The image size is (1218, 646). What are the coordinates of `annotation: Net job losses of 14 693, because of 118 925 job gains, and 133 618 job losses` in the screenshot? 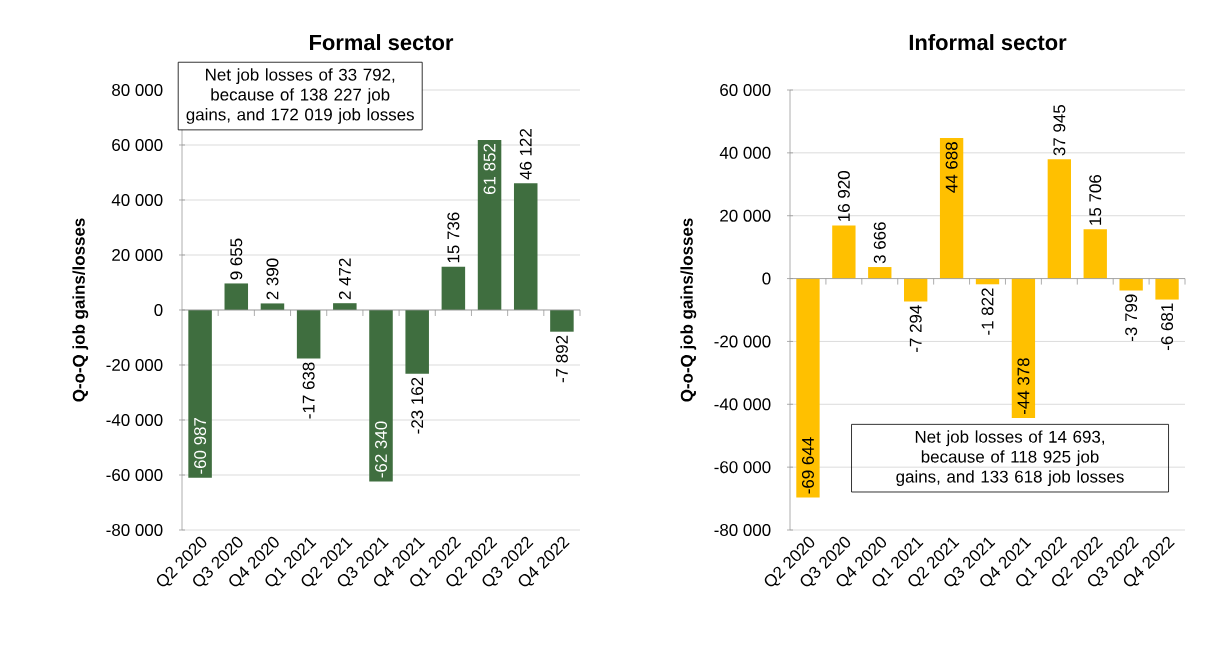 It's located at (1010, 458).